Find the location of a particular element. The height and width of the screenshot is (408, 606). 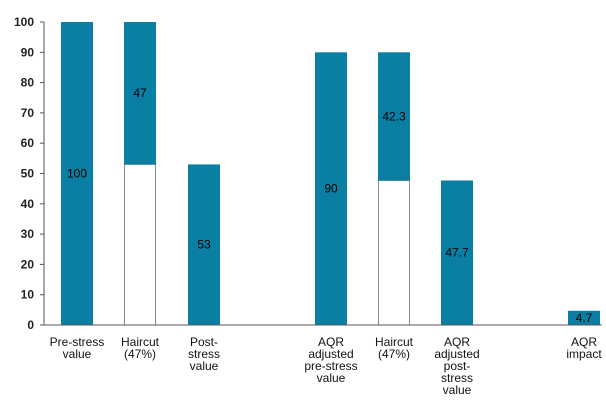

y-tick-label: 90 is located at coordinates (28, 52).